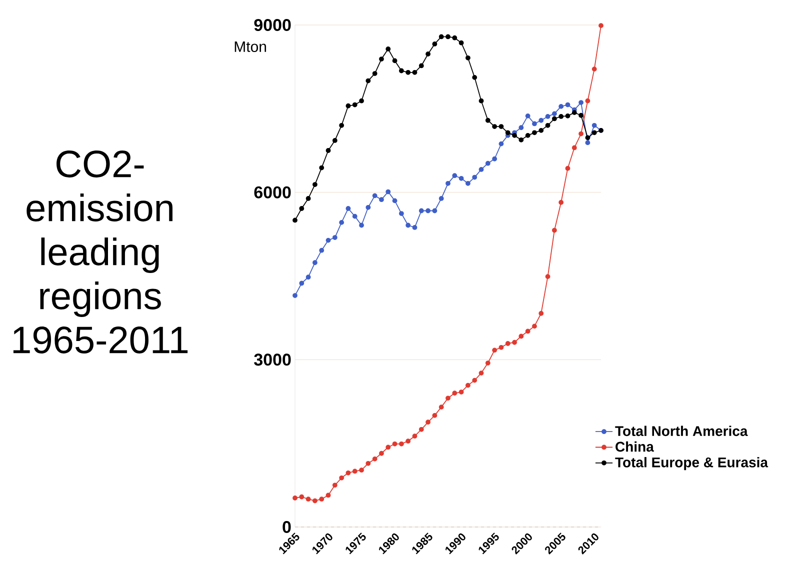 This screenshot has width=793, height=582. What do you see at coordinates (691, 463) in the screenshot?
I see `legend-label: Total Europe & Eurasia` at bounding box center [691, 463].